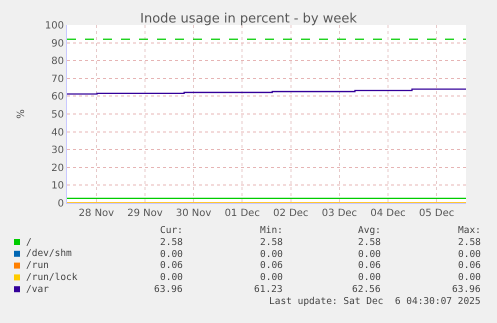  What do you see at coordinates (57, 79) in the screenshot?
I see `y-tick-label: 70` at bounding box center [57, 79].